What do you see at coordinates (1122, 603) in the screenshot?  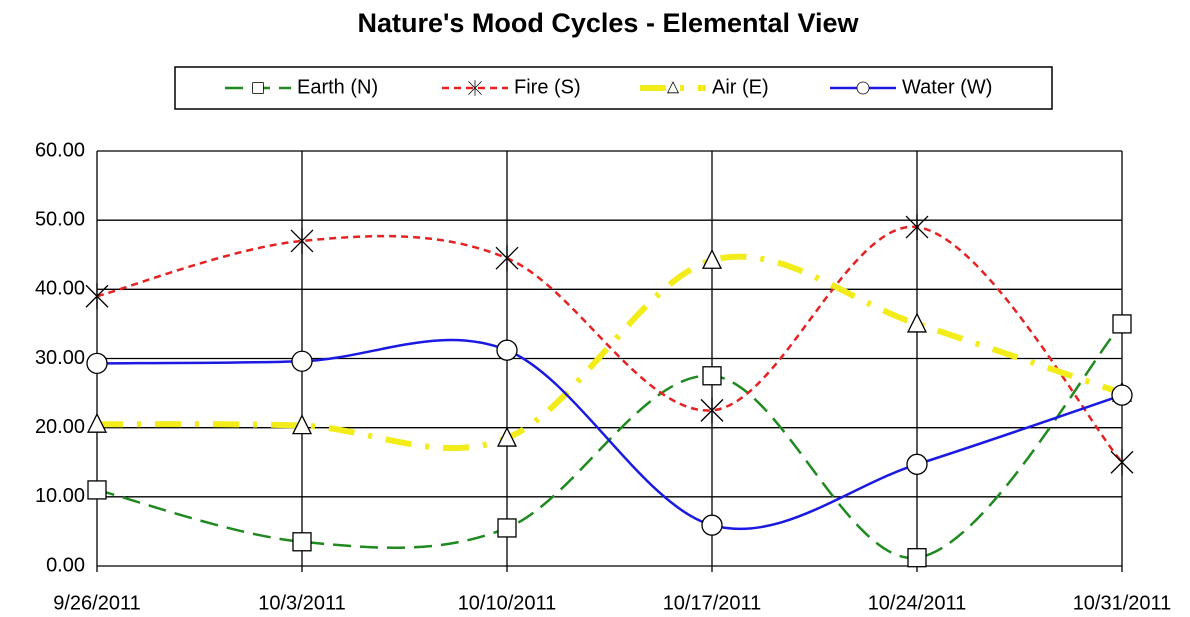 I see `x-tick-label: 10/31/2011` at bounding box center [1122, 603].